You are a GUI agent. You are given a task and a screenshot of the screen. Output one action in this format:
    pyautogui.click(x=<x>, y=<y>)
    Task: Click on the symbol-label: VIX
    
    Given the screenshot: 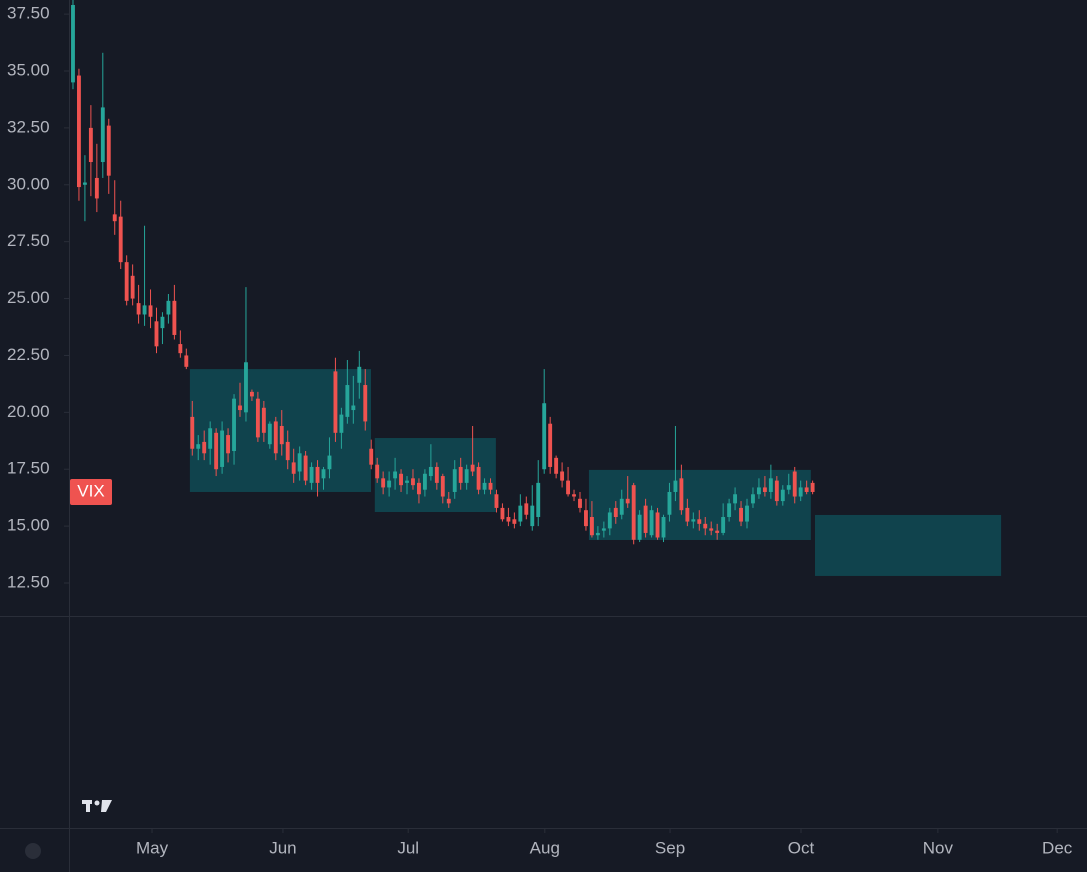 What is the action you would take?
    pyautogui.click(x=90, y=490)
    